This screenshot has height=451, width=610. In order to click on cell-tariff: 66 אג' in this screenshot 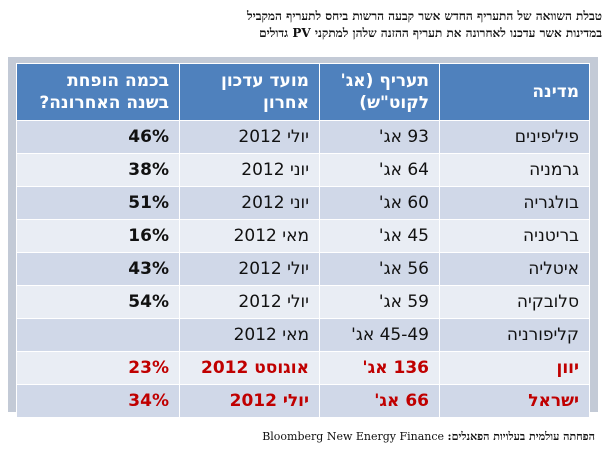, I will do `click(379, 401)`.